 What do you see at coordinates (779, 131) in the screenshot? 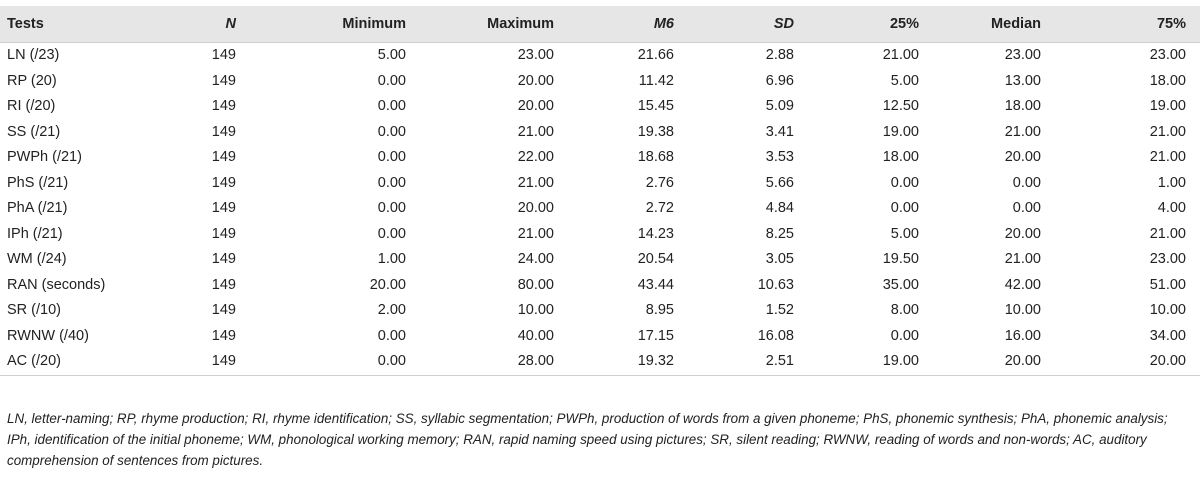
I see `value-cell: 3.41` at bounding box center [779, 131].